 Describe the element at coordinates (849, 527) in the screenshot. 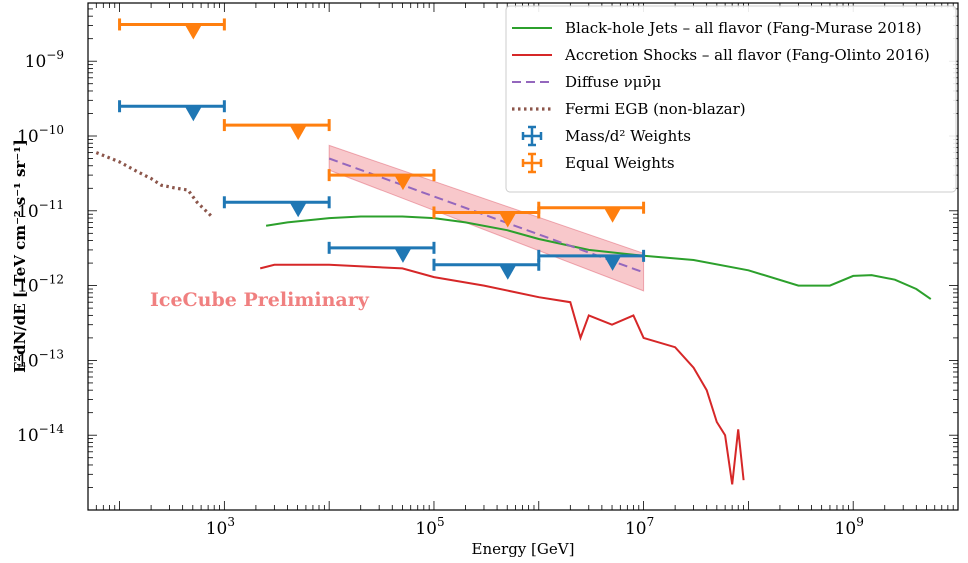

I see `x-tick-label: 10⁹` at that location.